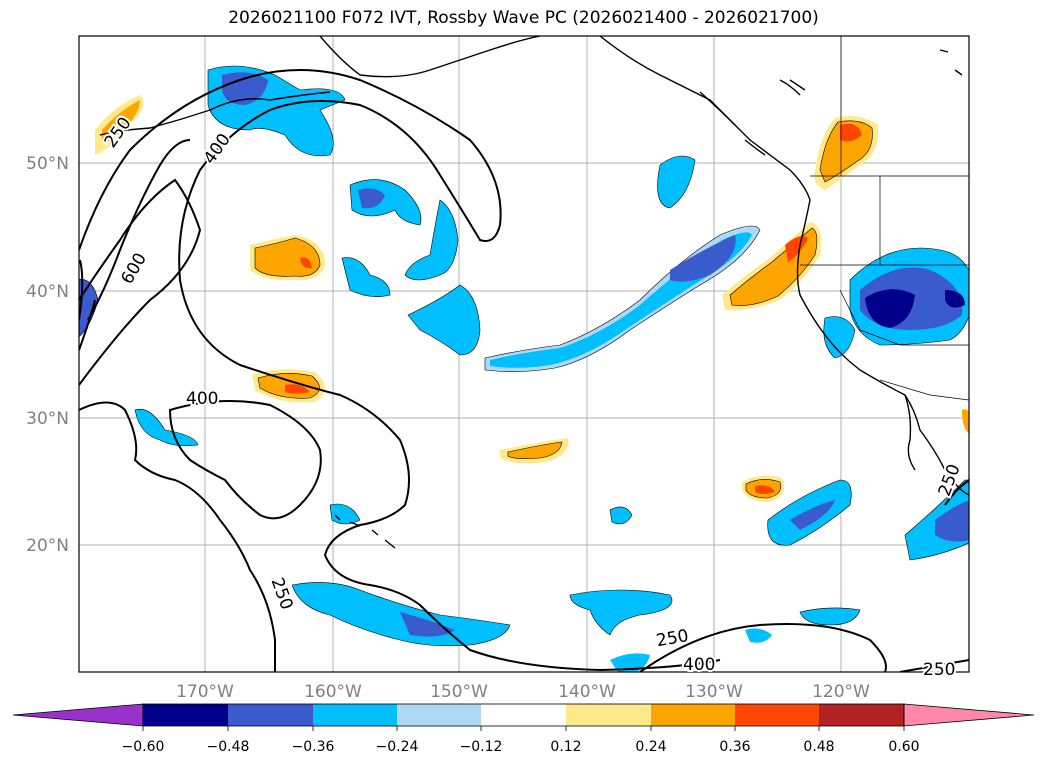 The width and height of the screenshot is (1047, 765). I want to click on colorbar-tick-label: 0.12, so click(565, 747).